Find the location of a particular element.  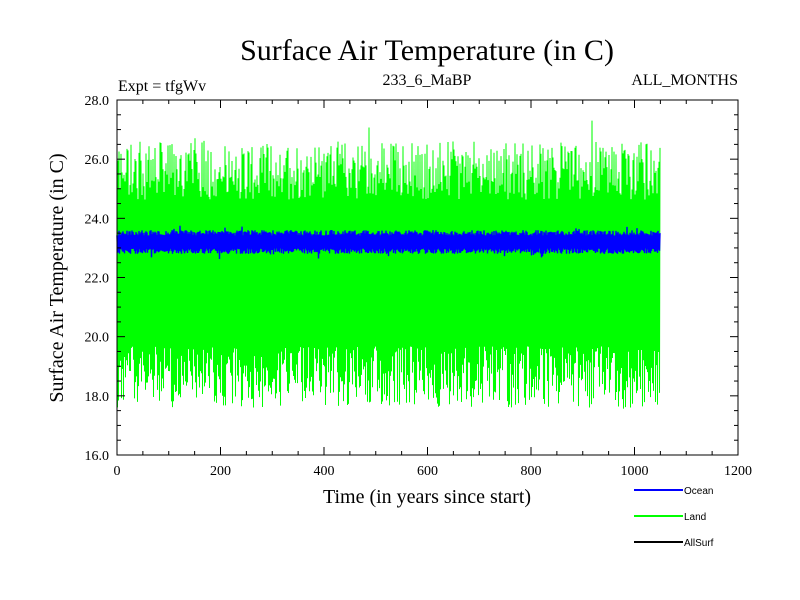

legend-label-ocean: Ocean is located at coordinates (698, 491).